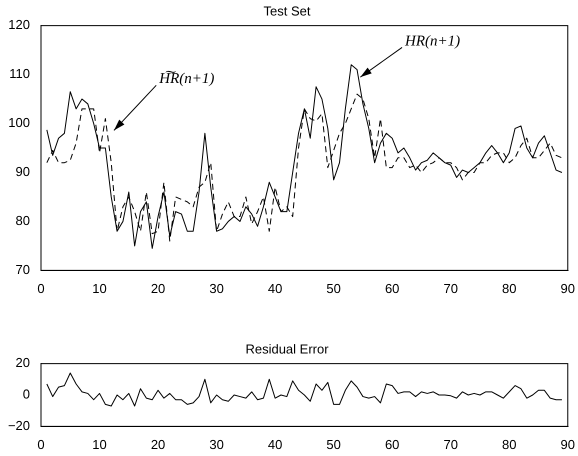 The image size is (578, 456). I want to click on y-tick-label: 110, so click(19, 74).